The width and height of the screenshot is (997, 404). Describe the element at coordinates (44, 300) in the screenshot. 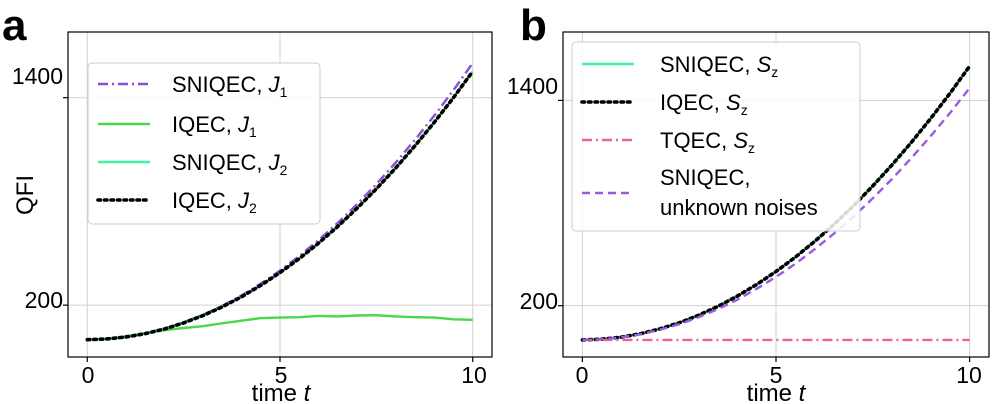

I see `panel-a-ytick-200: 200` at that location.